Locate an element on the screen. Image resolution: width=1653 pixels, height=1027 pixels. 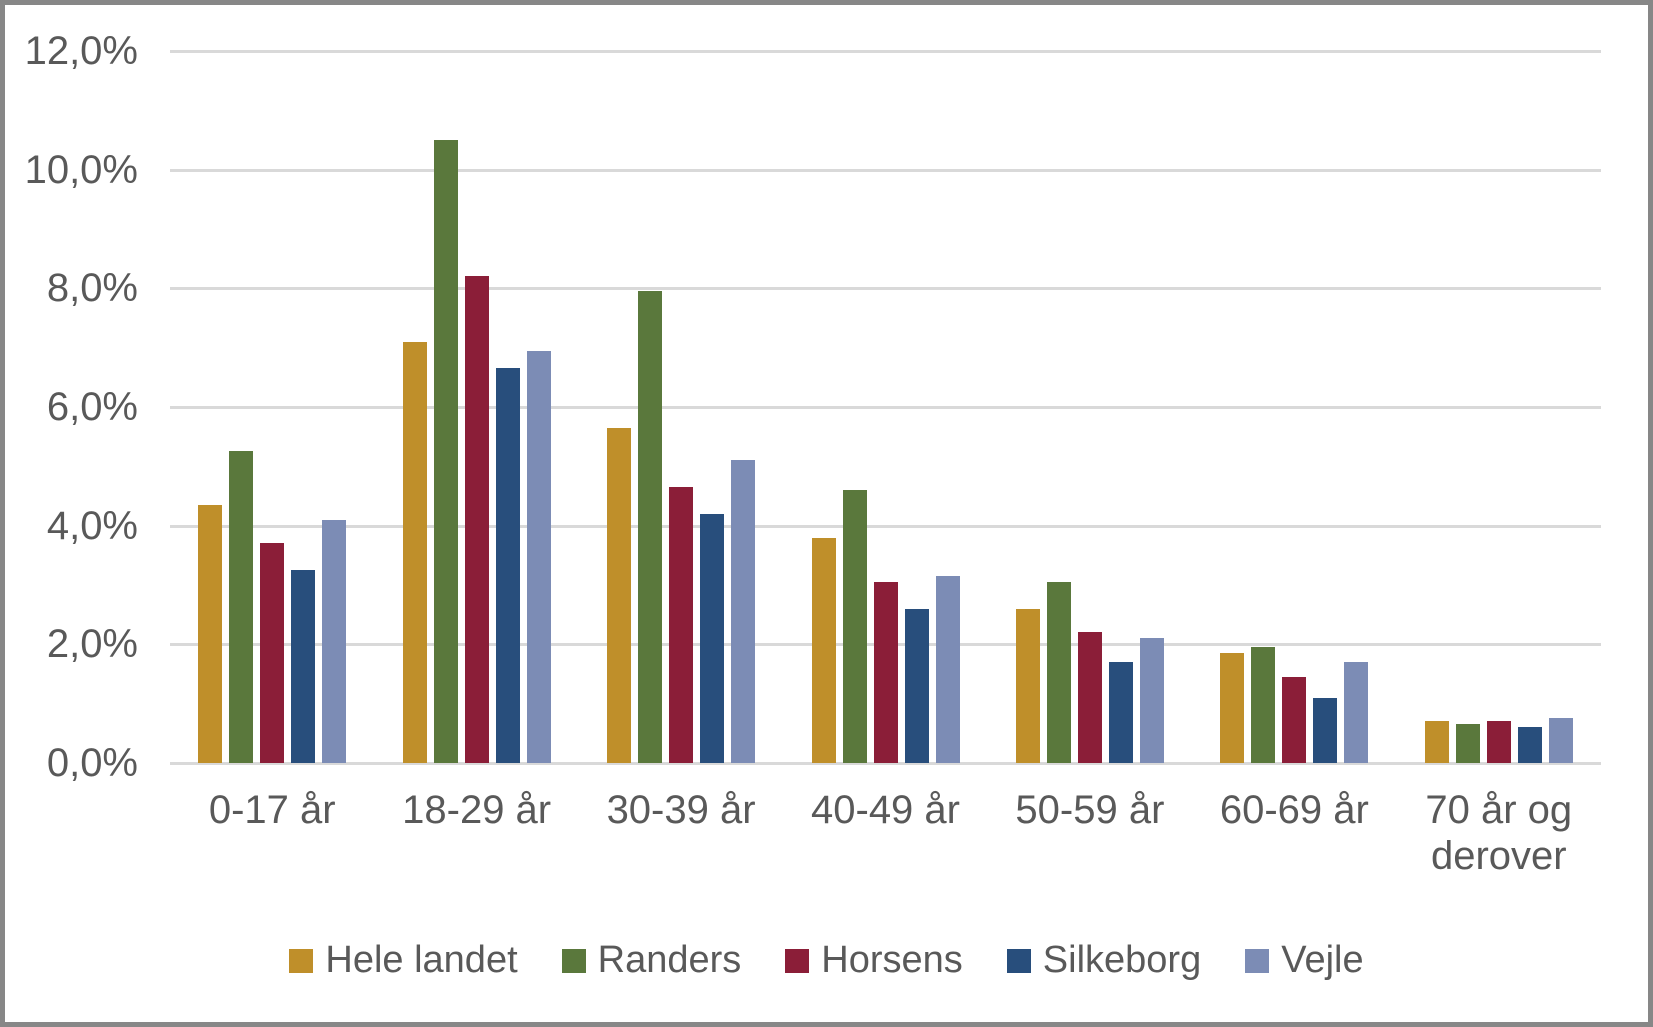
legend-item-silkeborg: Silkeborg is located at coordinates (1104, 960).